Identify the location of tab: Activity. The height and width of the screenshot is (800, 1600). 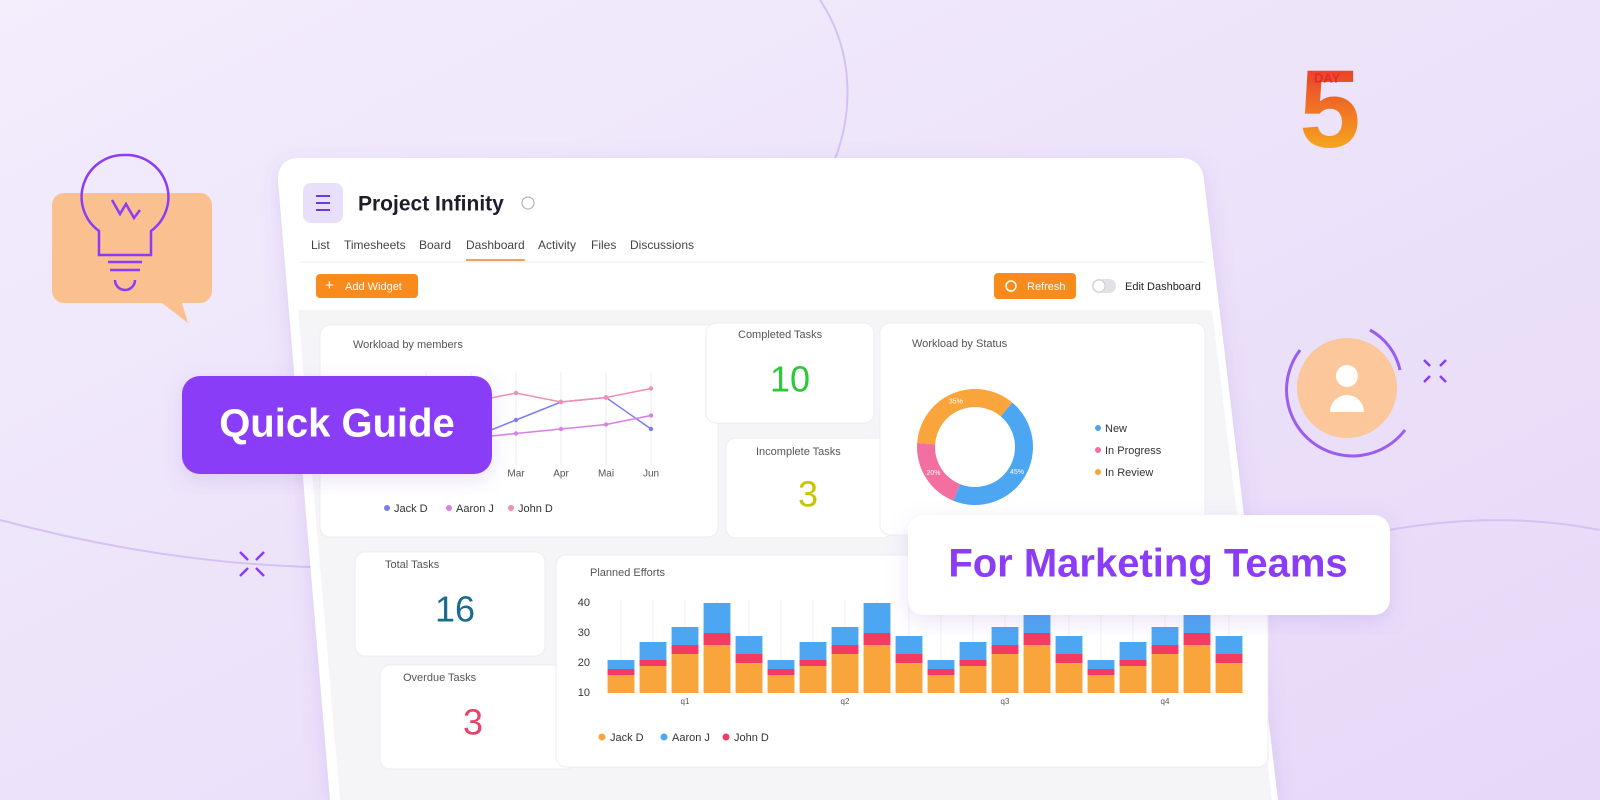
(557, 245).